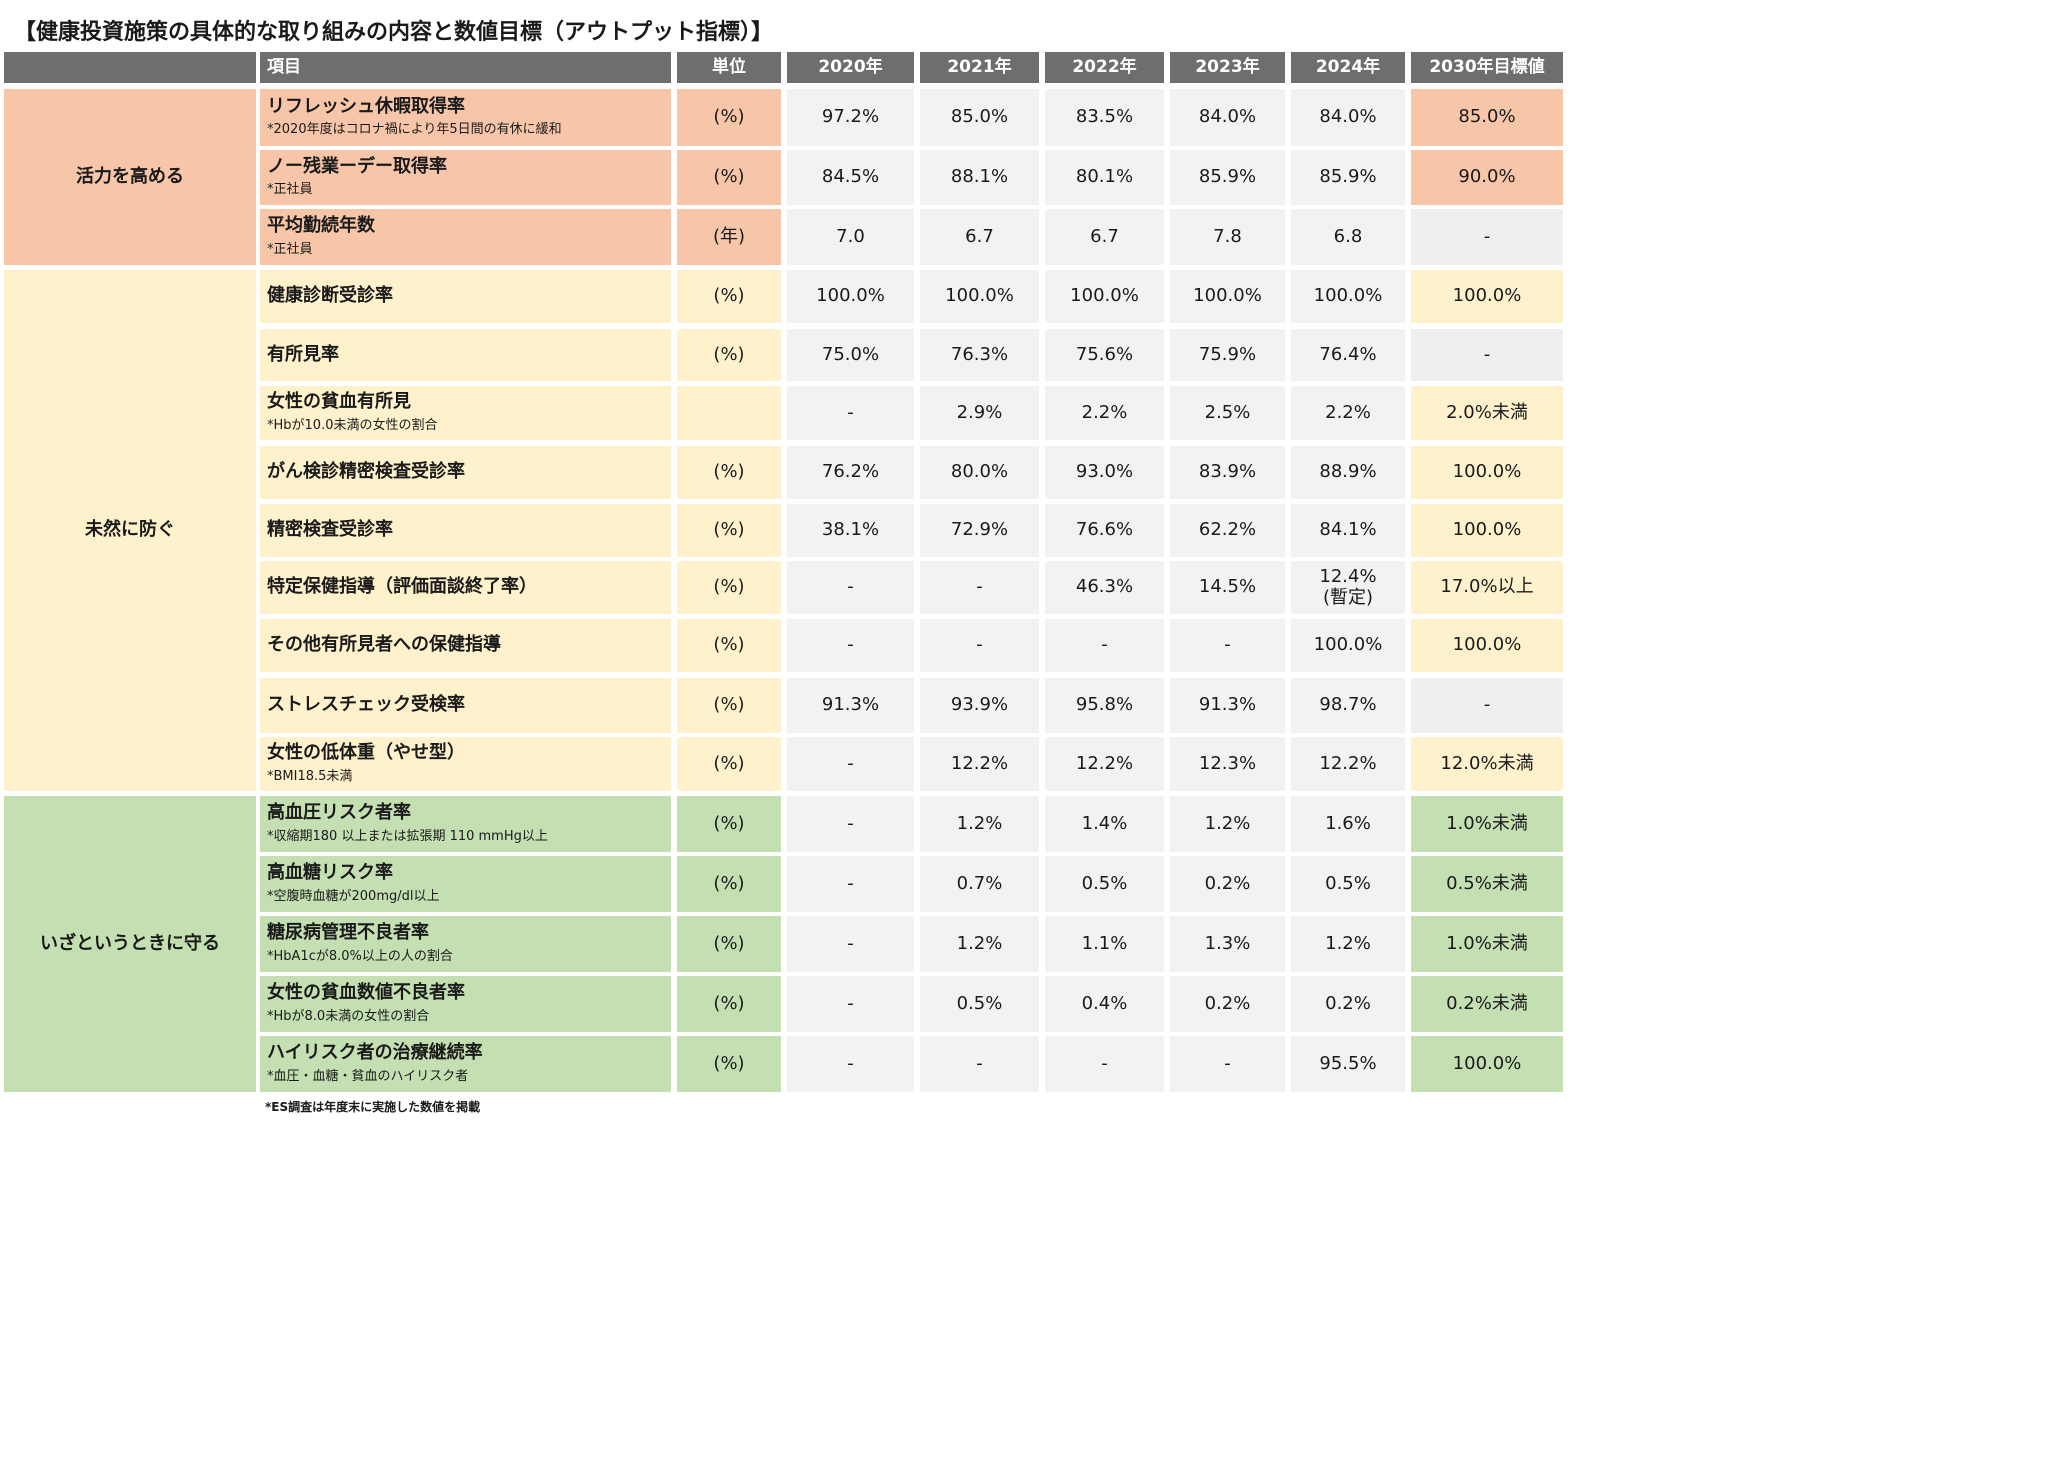  What do you see at coordinates (1227, 413) in the screenshot?
I see `value-cell: 2.5%` at bounding box center [1227, 413].